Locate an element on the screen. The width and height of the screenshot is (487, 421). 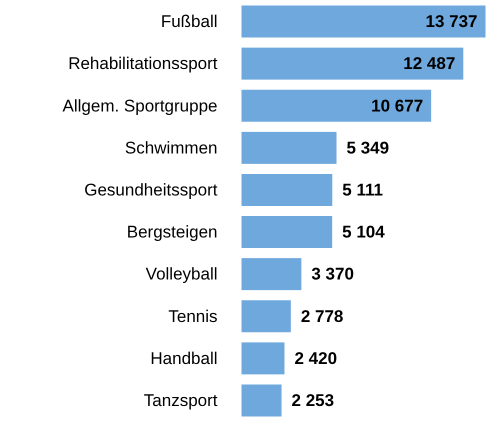
y-tick-label: Gesundheitssport is located at coordinates (151, 190).